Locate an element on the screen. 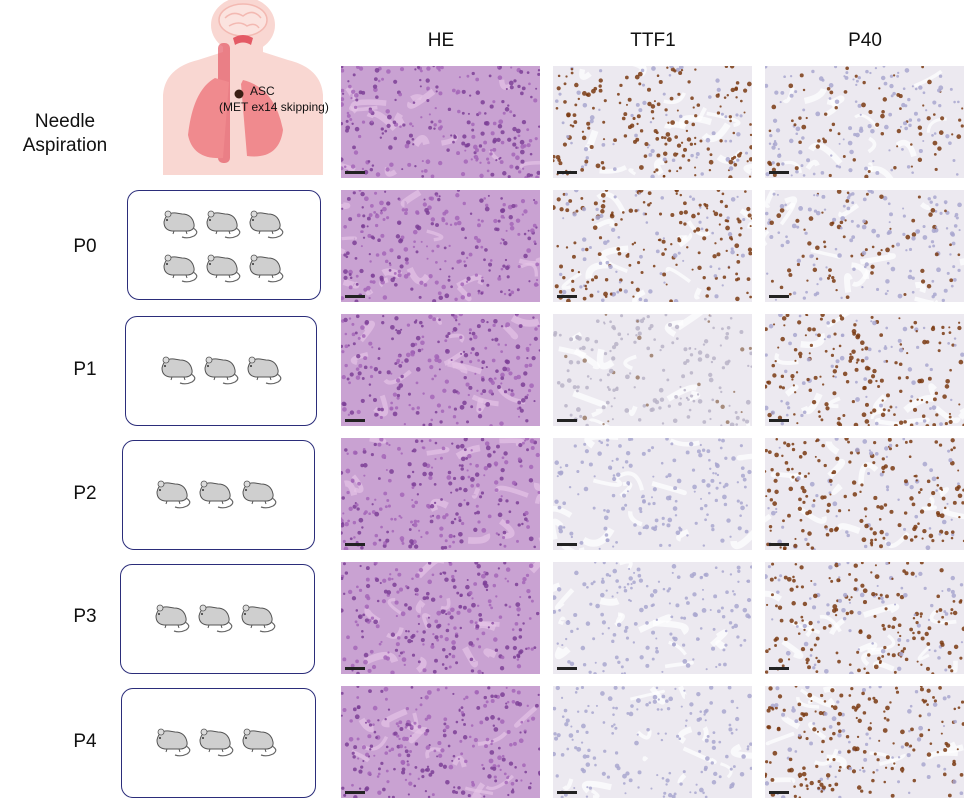 The width and height of the screenshot is (971, 807). tile-p40-row2 is located at coordinates (864, 370).